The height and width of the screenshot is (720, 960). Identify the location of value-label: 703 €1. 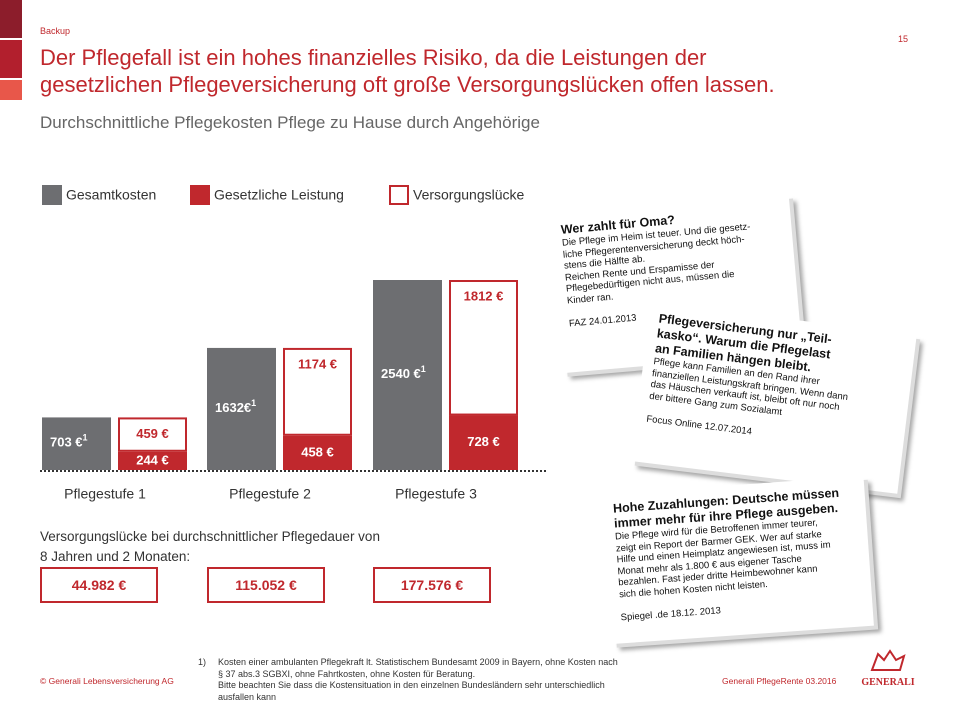
(69, 441).